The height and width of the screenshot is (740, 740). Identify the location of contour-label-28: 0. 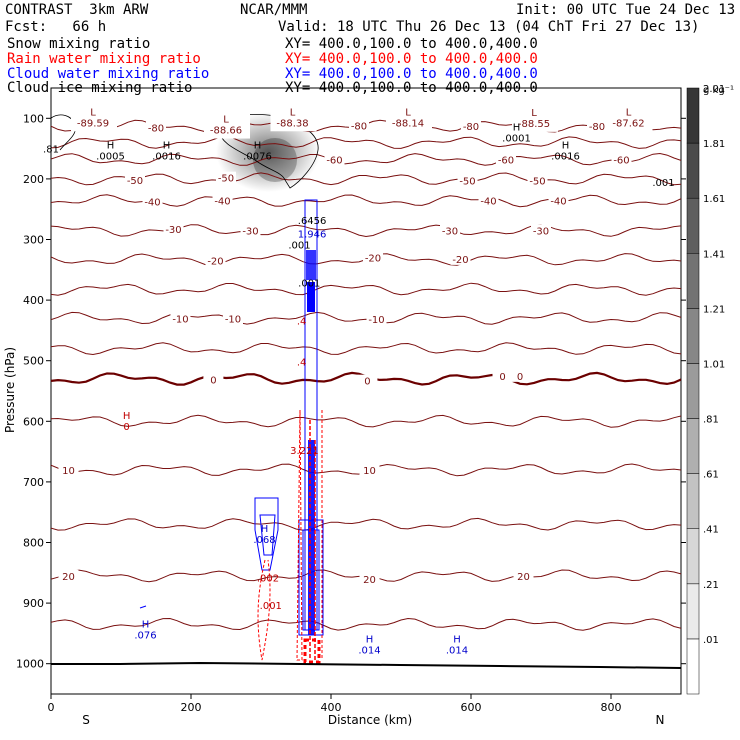
(520, 377).